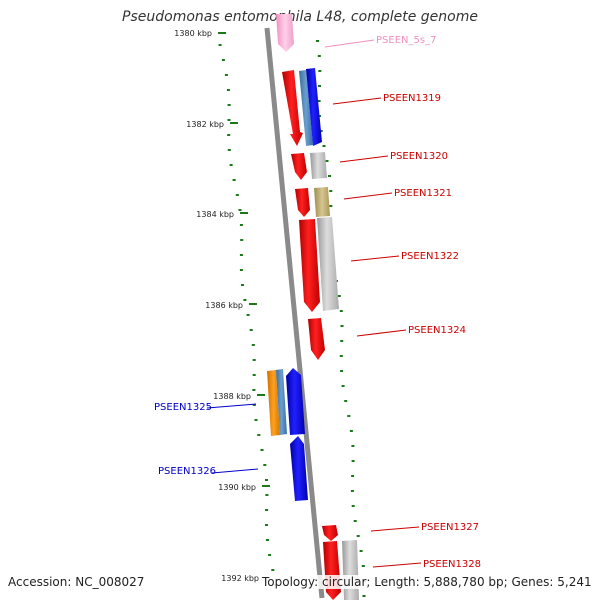 This screenshot has height=600, width=600. I want to click on gene-pseen1319, so click(292, 108).